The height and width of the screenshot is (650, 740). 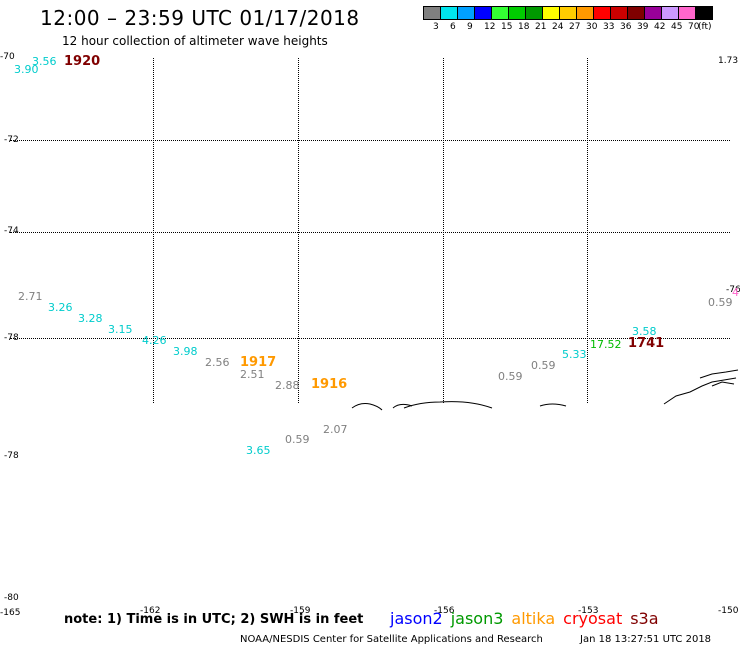 What do you see at coordinates (11, 231) in the screenshot?
I see `lat-tick: -74` at bounding box center [11, 231].